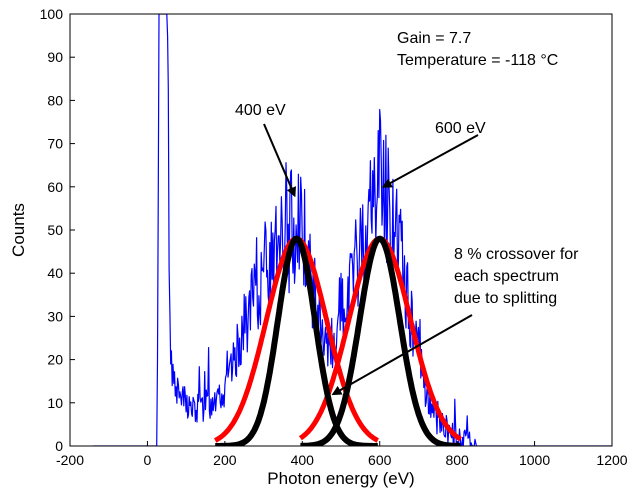 The width and height of the screenshot is (632, 493). What do you see at coordinates (457, 460) in the screenshot?
I see `x-tick-label: 800` at bounding box center [457, 460].